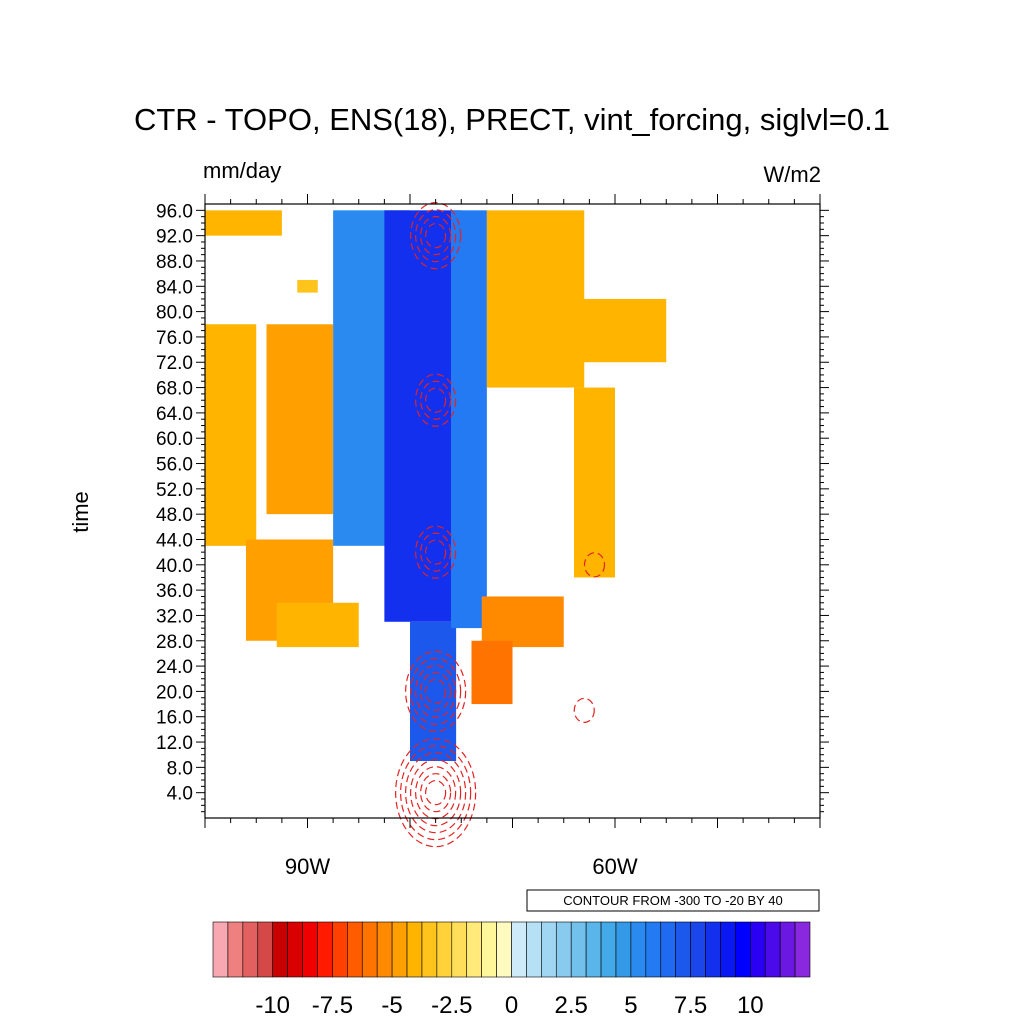 The image size is (1024, 1024). What do you see at coordinates (614, 866) in the screenshot?
I see `x-tick-label: 60W` at bounding box center [614, 866].